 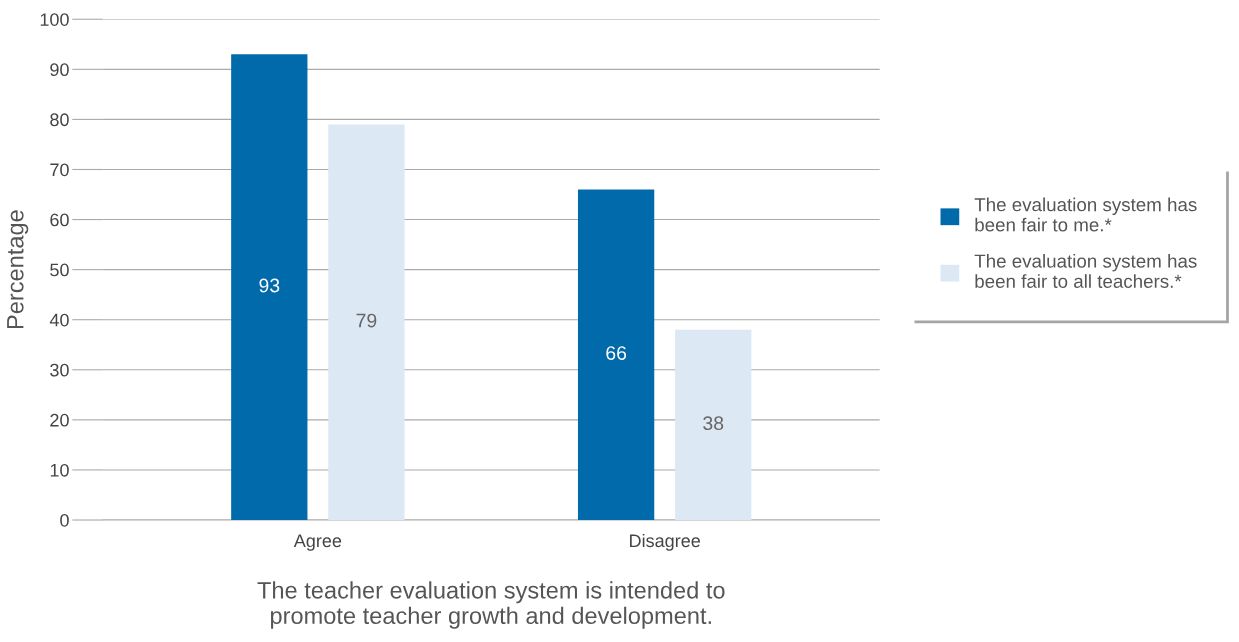 I want to click on x-tick-label: Disagree, so click(x=665, y=542).